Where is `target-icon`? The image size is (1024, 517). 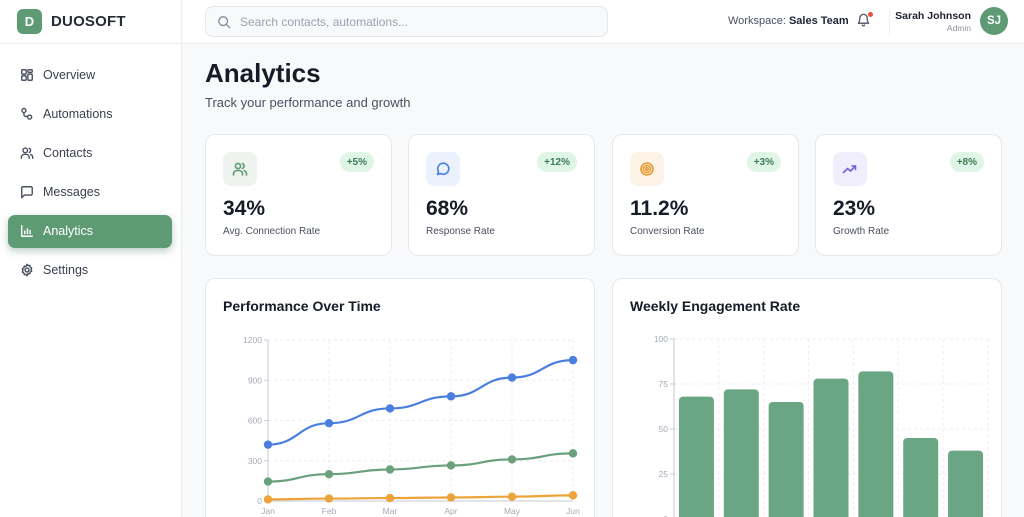 target-icon is located at coordinates (647, 169).